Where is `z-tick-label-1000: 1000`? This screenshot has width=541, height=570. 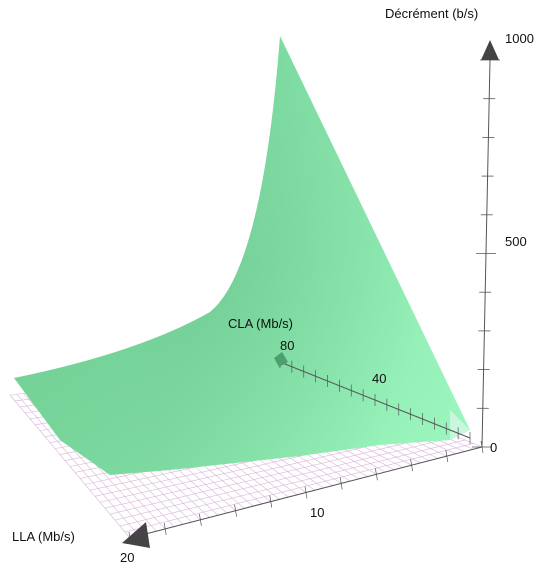
z-tick-label-1000: 1000 is located at coordinates (519, 38).